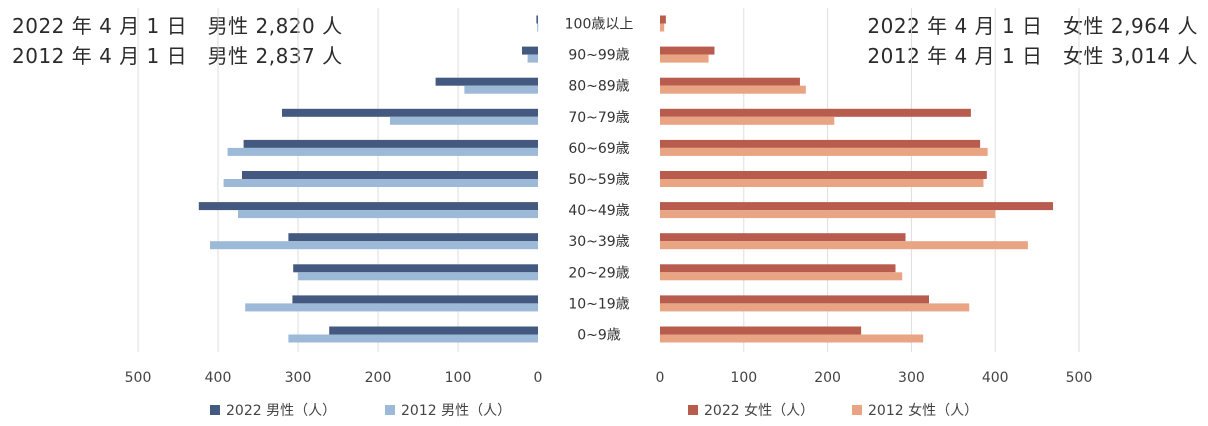 The height and width of the screenshot is (426, 1208). Describe the element at coordinates (995, 378) in the screenshot. I see `female-axis-tick-label: 400` at that location.